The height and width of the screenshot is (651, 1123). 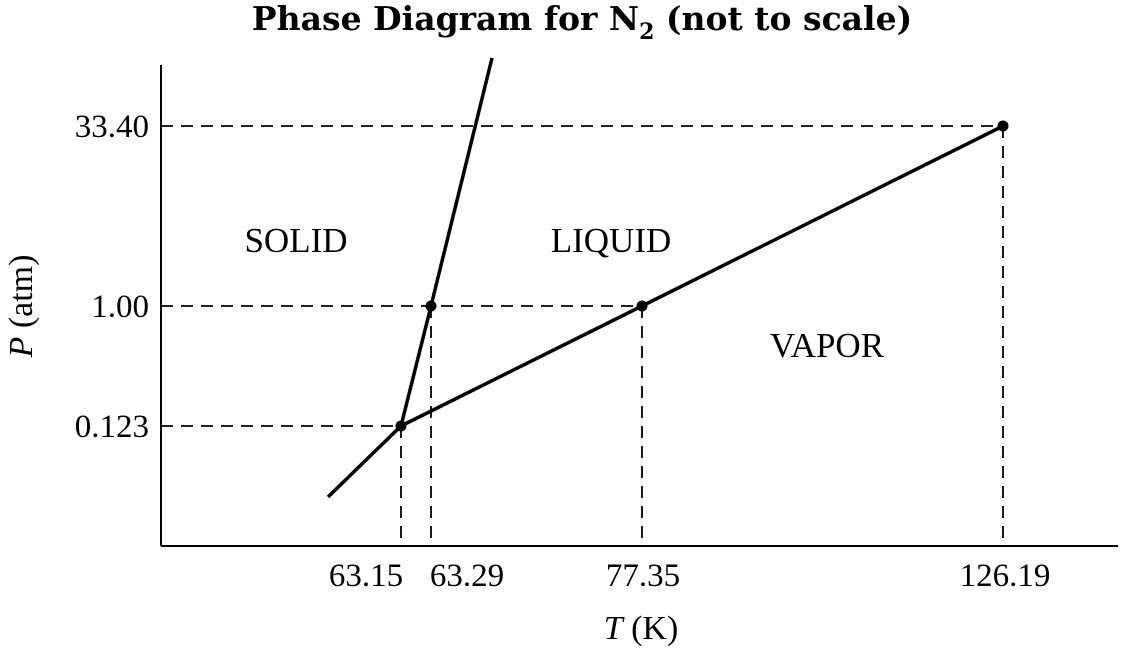 I want to click on y-axis-title: P (atm), so click(x=21, y=307).